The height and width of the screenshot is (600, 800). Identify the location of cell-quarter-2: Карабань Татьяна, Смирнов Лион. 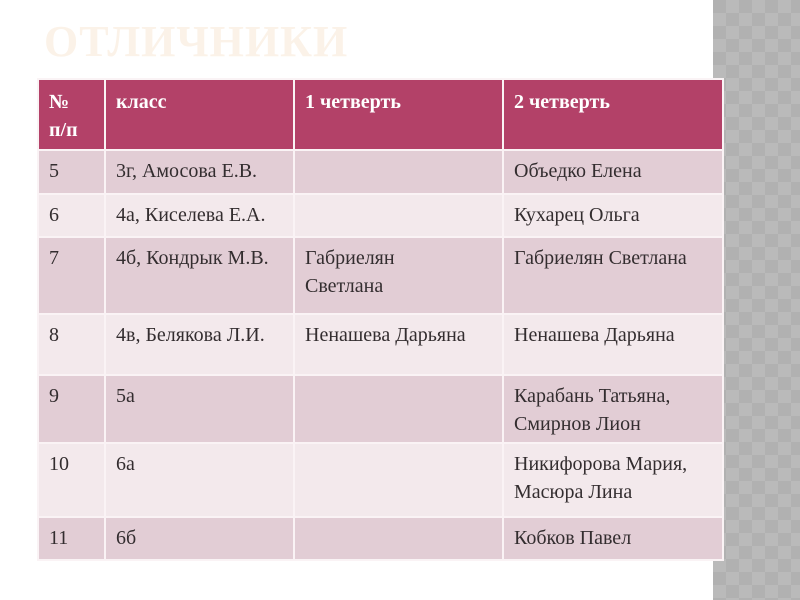
(613, 408).